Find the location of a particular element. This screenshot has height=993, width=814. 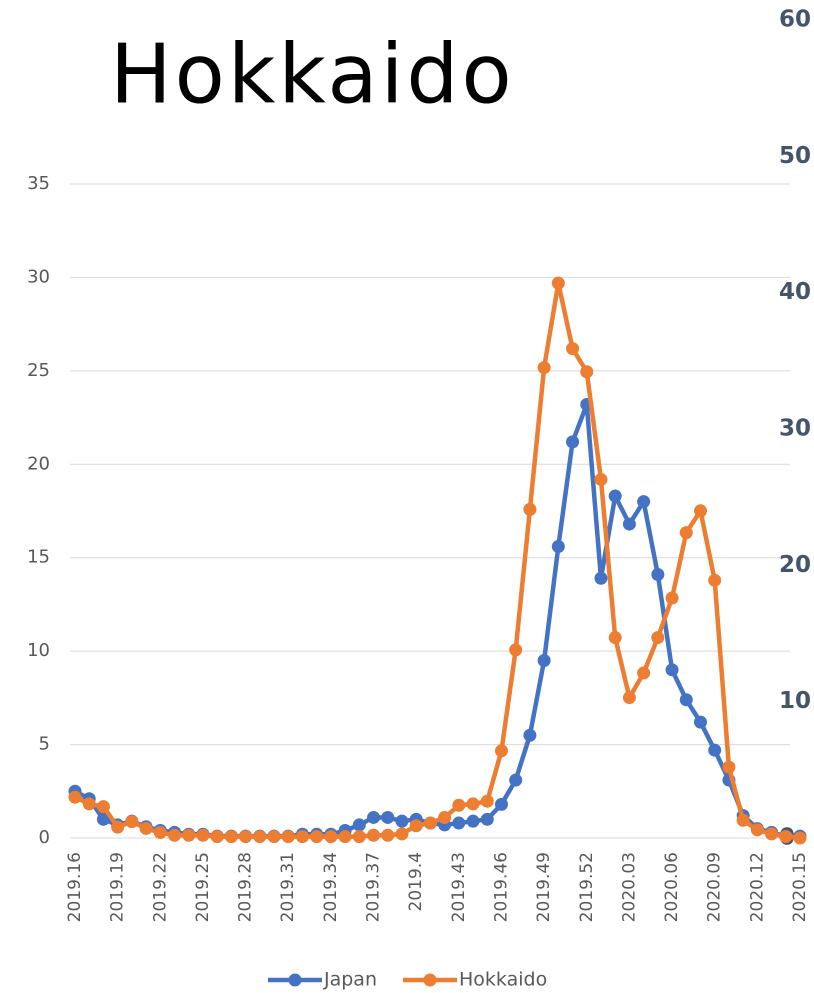

x-tick-label: 2019.19 is located at coordinates (118, 887).